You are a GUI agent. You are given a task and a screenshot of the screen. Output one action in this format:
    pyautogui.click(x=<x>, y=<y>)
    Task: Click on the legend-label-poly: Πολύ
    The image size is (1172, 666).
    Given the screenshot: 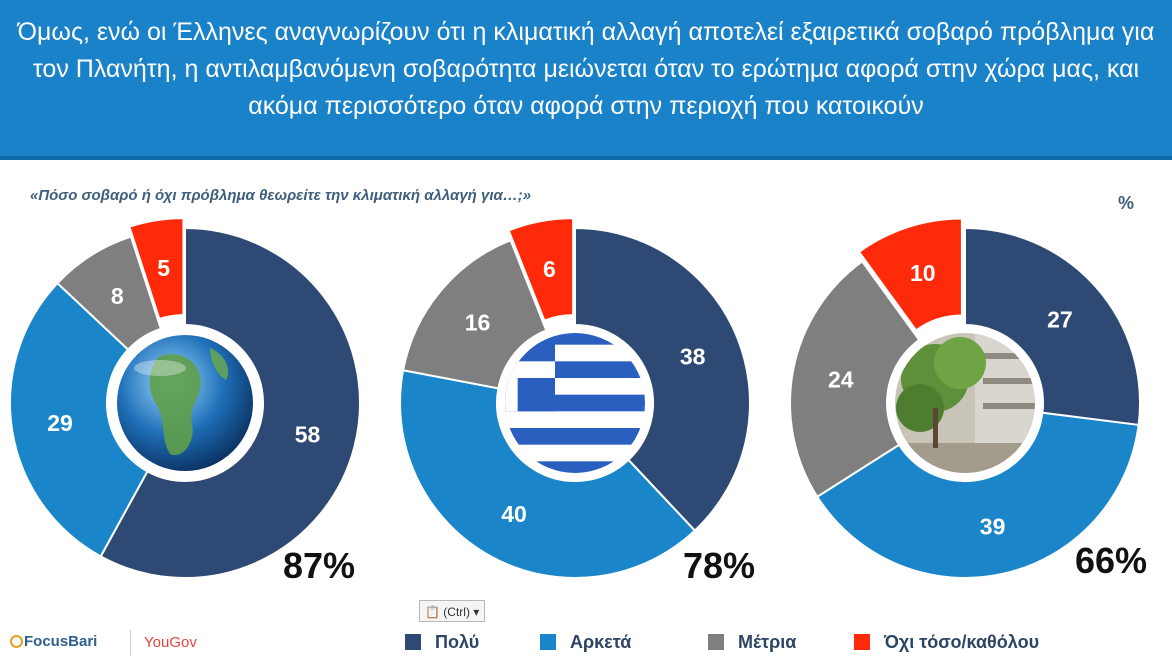 What is the action you would take?
    pyautogui.click(x=457, y=642)
    